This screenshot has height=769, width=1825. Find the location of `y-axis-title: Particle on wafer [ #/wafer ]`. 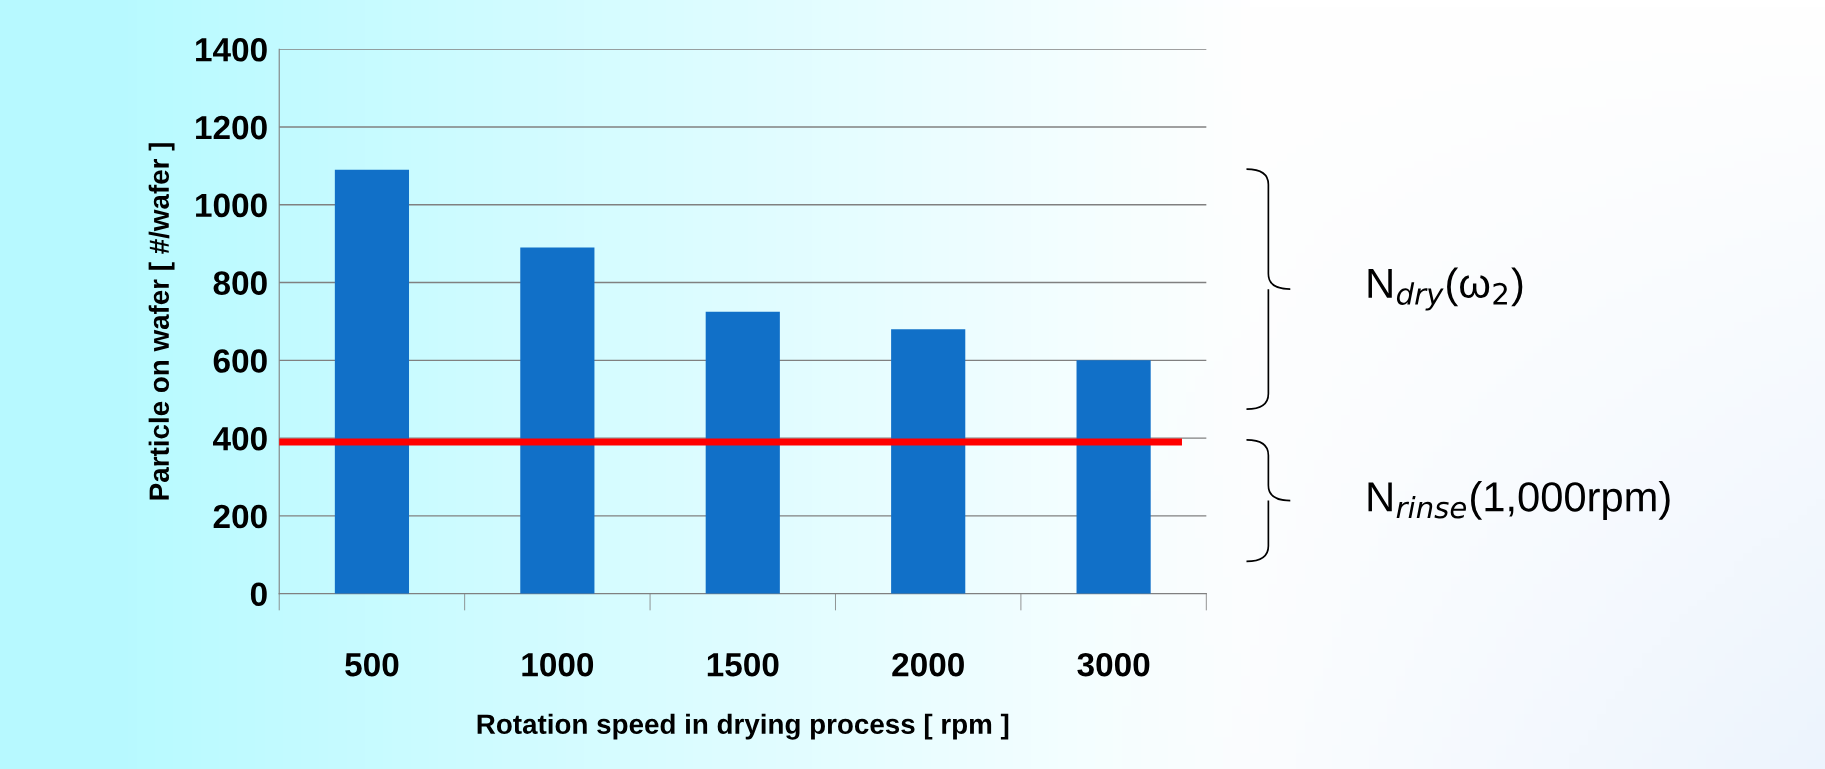

y-axis-title: Particle on wafer [ #/wafer ] is located at coordinates (161, 321).